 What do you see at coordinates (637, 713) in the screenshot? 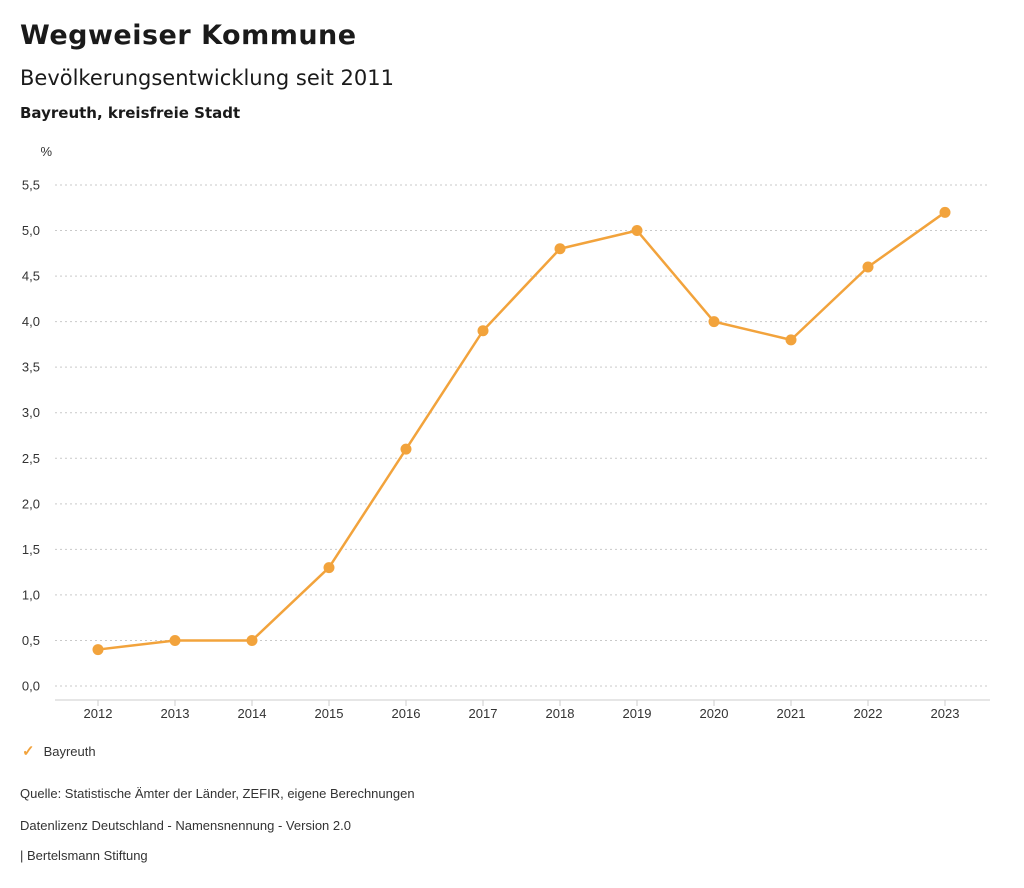
I see `x-tick-label: 2019` at bounding box center [637, 713].